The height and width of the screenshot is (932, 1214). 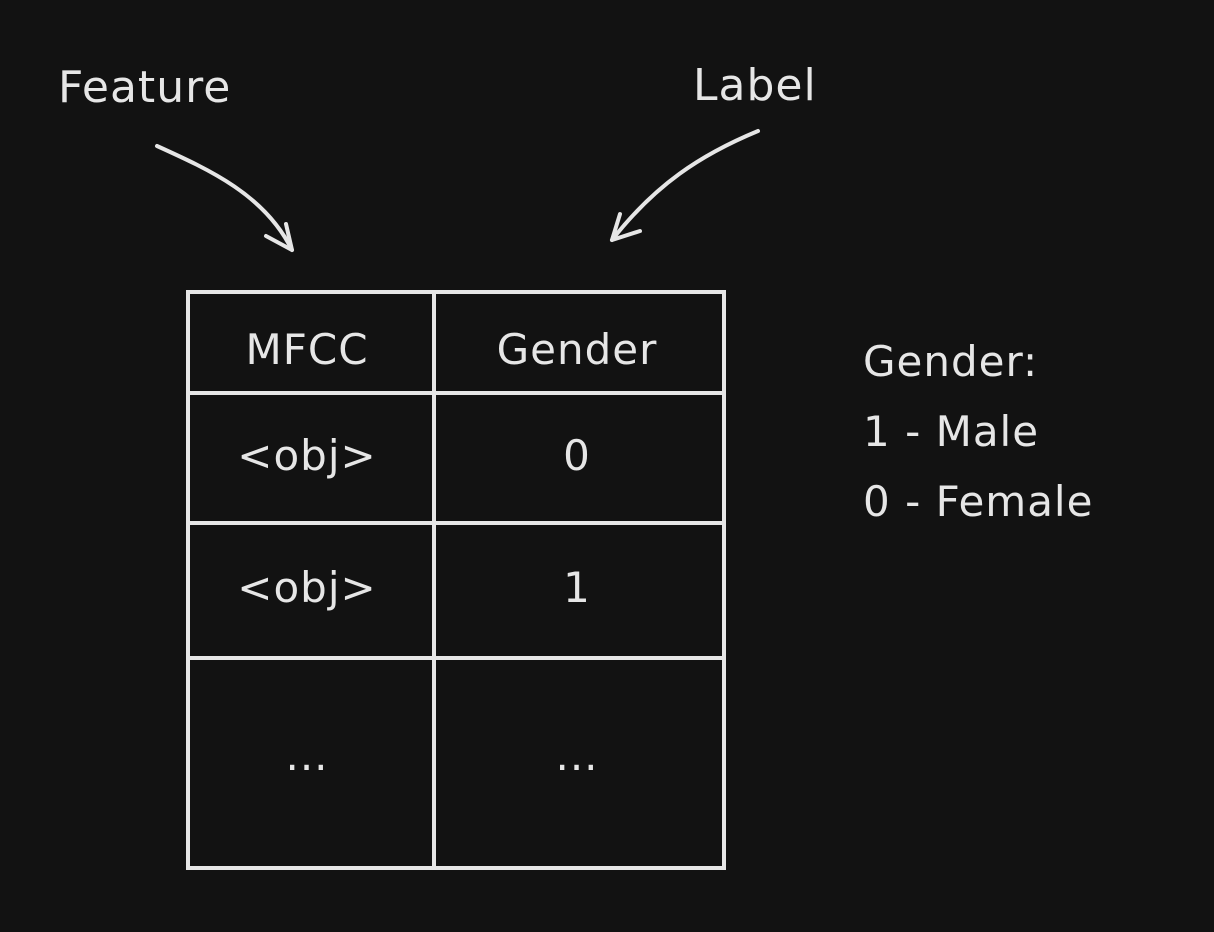 I want to click on label-arrow, so click(x=685, y=185).